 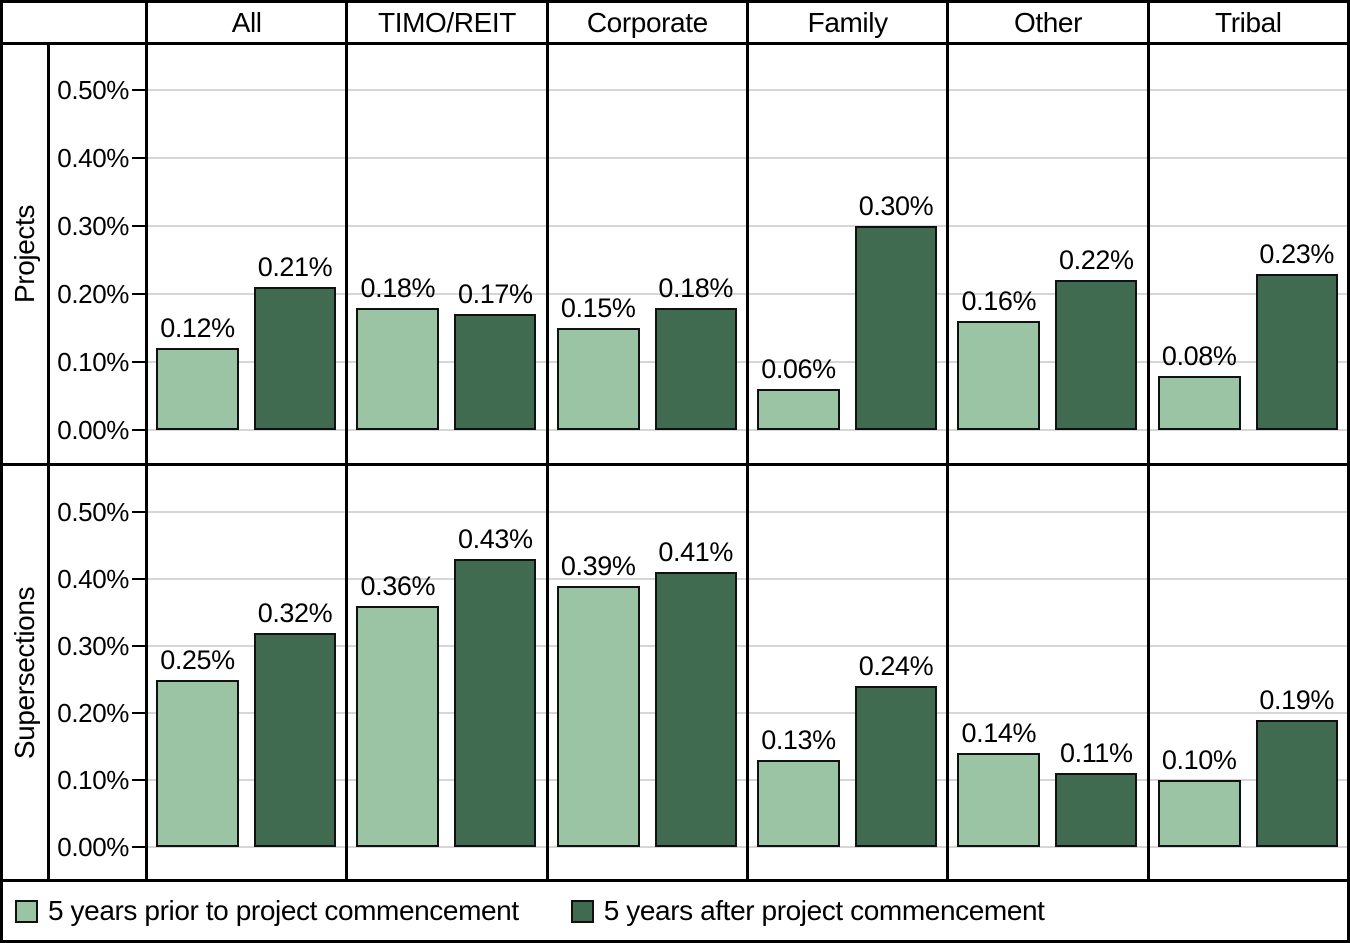 What do you see at coordinates (1246, 254) in the screenshot?
I see `panel-projects-tribal: 0.08% 0.23%` at bounding box center [1246, 254].